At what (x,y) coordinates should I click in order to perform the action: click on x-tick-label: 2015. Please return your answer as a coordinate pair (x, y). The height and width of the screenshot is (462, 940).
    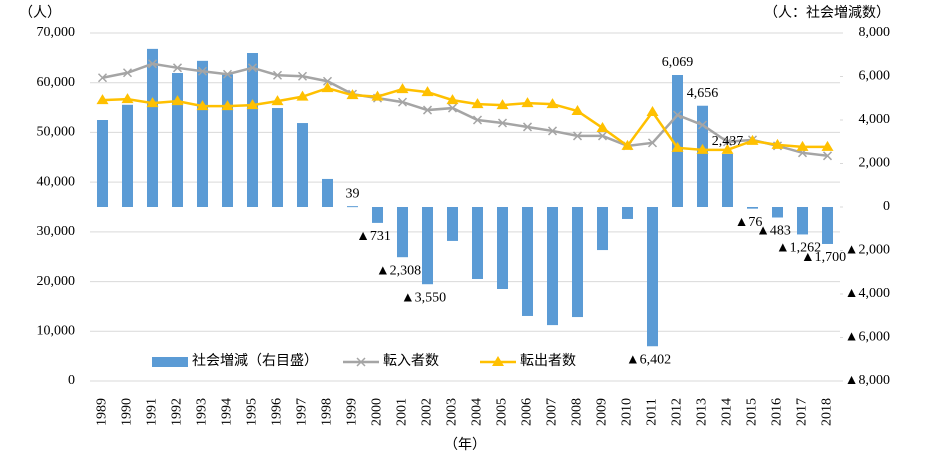
    Looking at the image, I should click on (752, 412).